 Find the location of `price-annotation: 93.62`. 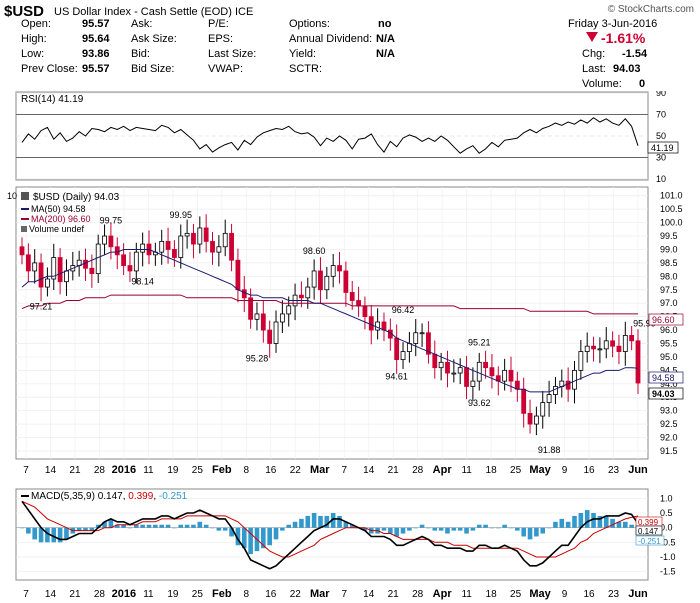

price-annotation: 93.62 is located at coordinates (479, 403).